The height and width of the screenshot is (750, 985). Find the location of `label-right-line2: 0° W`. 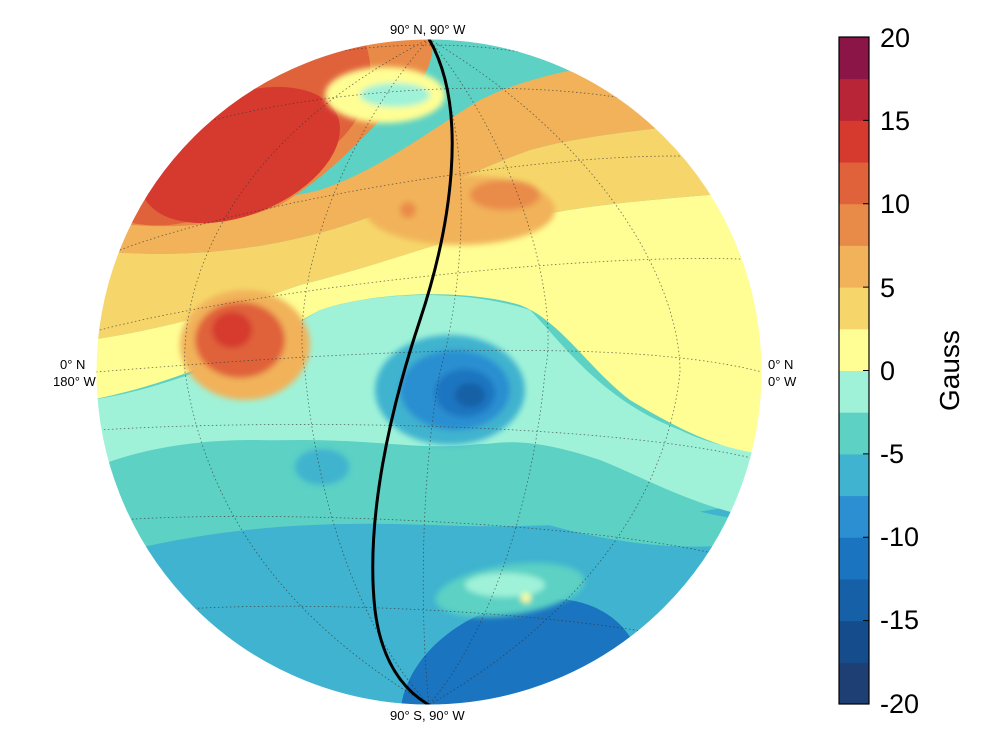

label-right-line2: 0° W is located at coordinates (782, 381).